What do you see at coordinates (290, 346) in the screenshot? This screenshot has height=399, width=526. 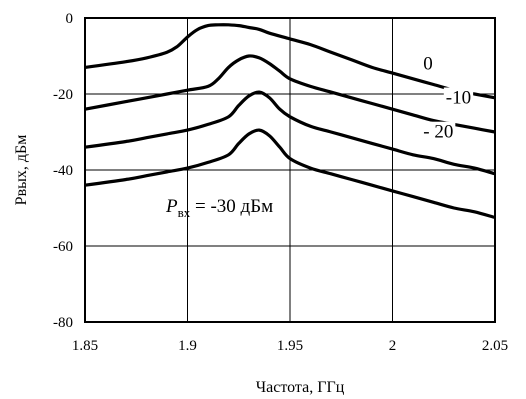 I see `x-tick-label: 1.95` at bounding box center [290, 346].